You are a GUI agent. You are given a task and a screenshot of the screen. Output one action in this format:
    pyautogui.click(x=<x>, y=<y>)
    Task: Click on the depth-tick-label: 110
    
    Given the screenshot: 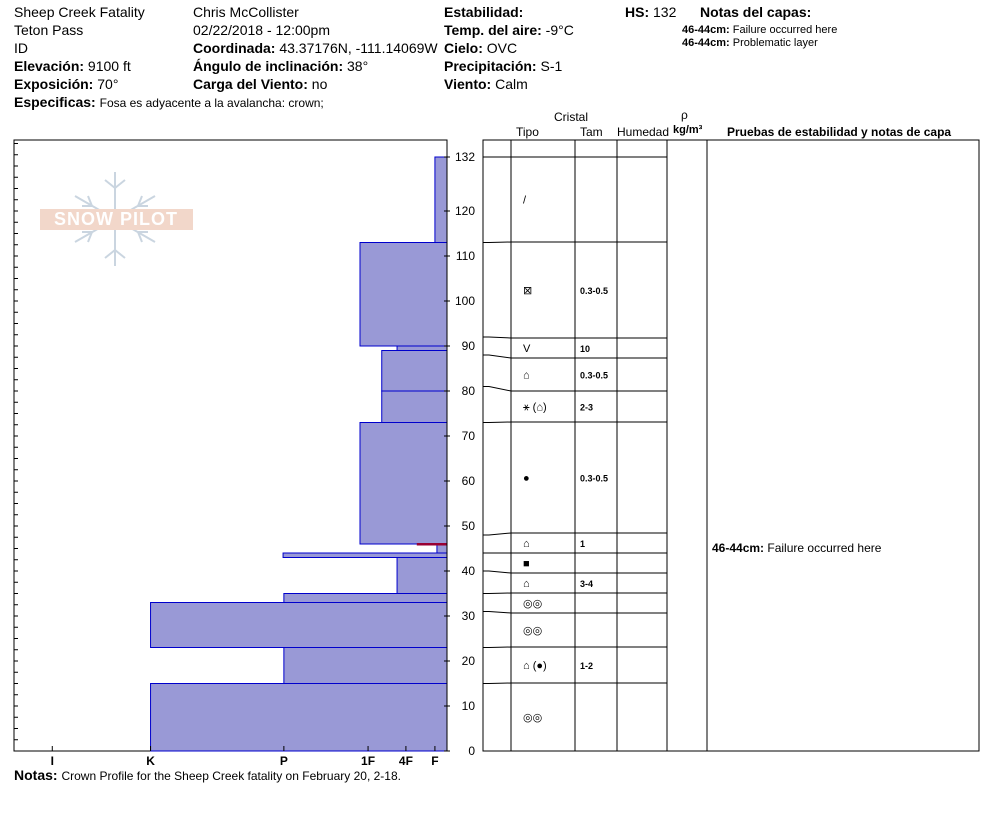 What is the action you would take?
    pyautogui.click(x=465, y=256)
    